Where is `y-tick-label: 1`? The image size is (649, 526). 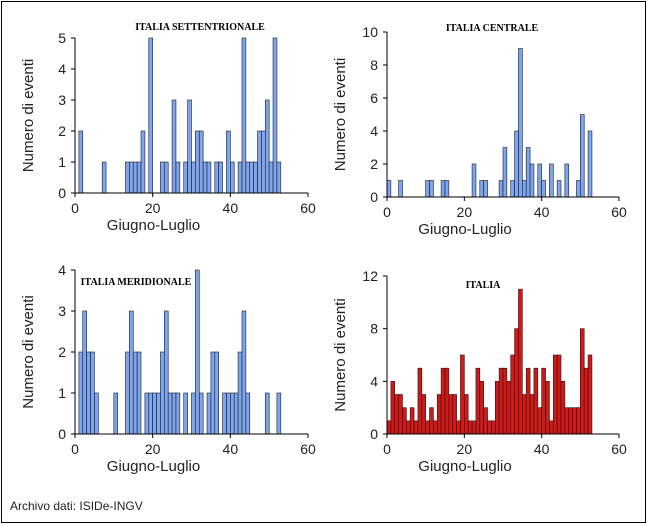 y-tick-label: 1 is located at coordinates (62, 393).